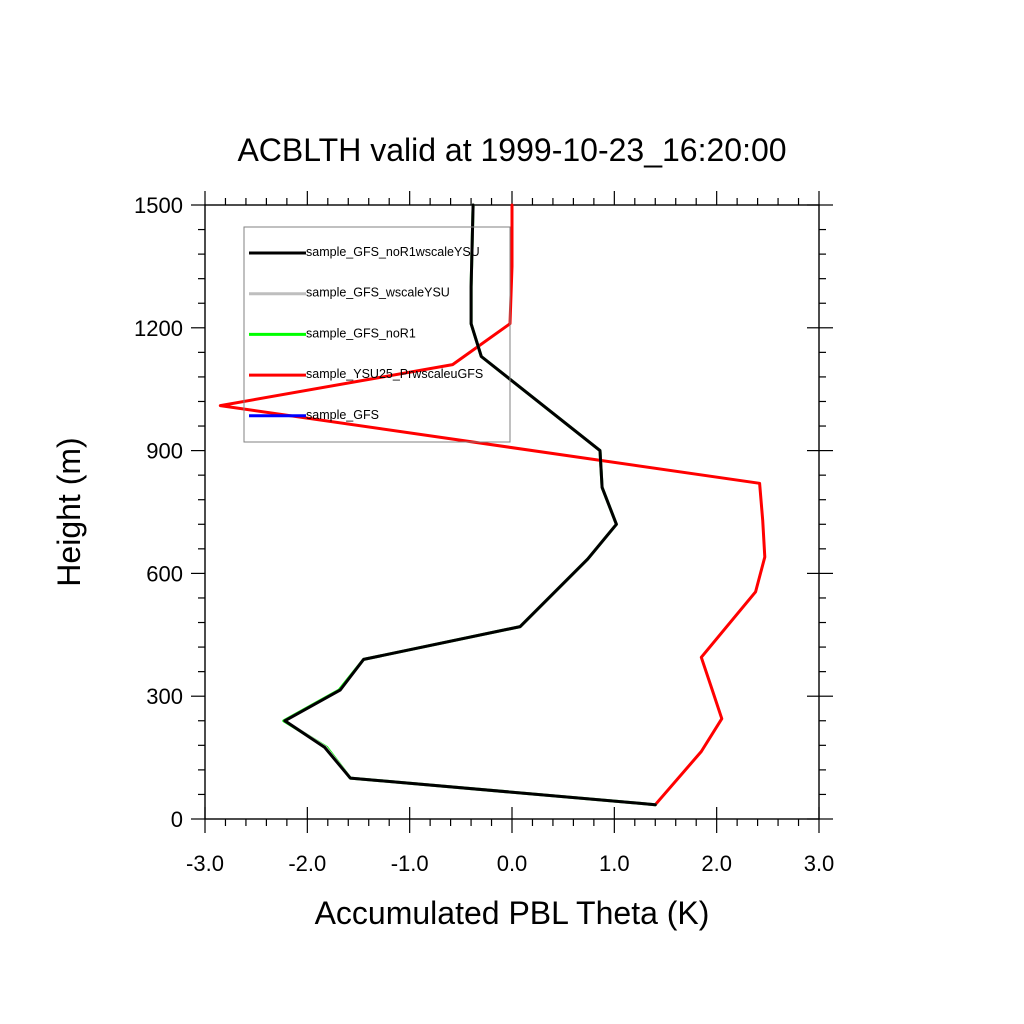 This screenshot has height=1024, width=1024. Describe the element at coordinates (614, 863) in the screenshot. I see `x-tick-label: 1.0` at that location.